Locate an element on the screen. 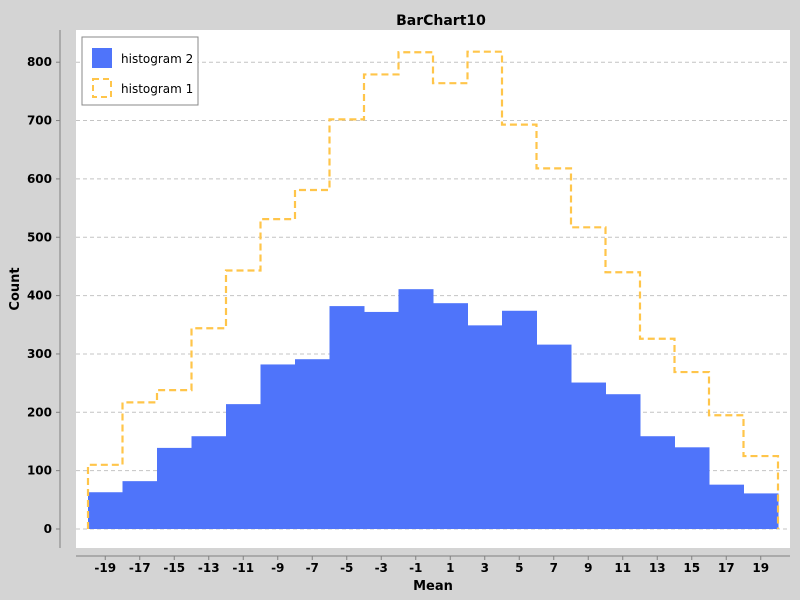 Image resolution: width=800 pixels, height=600 pixels. x-tick-label-3: 3 is located at coordinates (485, 568).